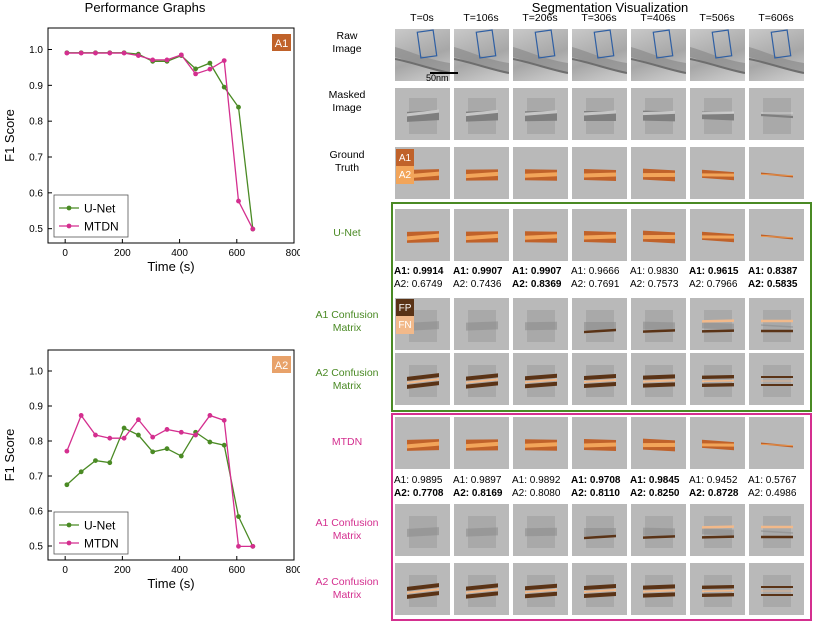 The width and height of the screenshot is (813, 622). I want to click on tile-gt, so click(658, 173).